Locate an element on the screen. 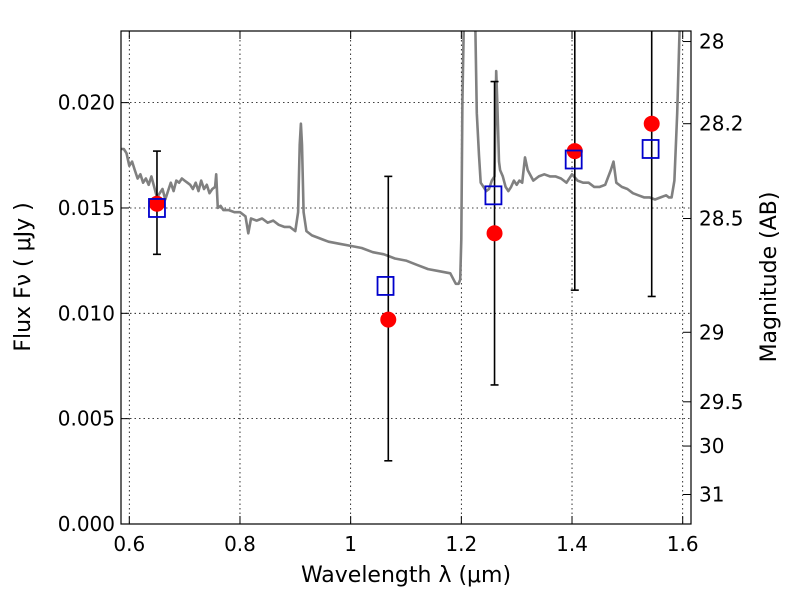  x-tick-label: 0.6 is located at coordinates (129, 544).